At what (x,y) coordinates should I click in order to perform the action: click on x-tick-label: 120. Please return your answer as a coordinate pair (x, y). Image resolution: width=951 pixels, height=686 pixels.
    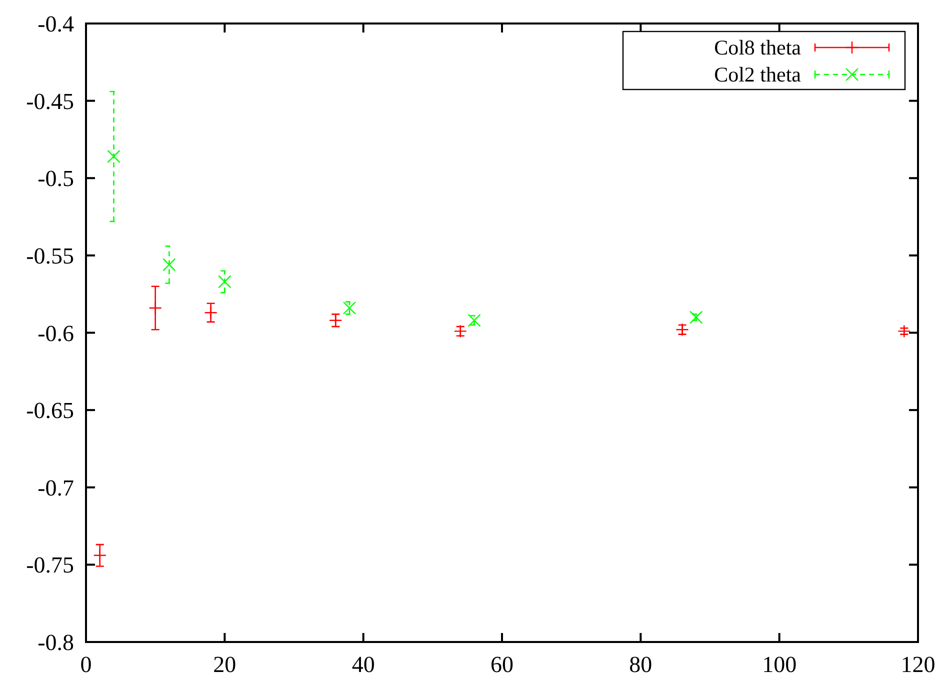
    Looking at the image, I should click on (918, 664).